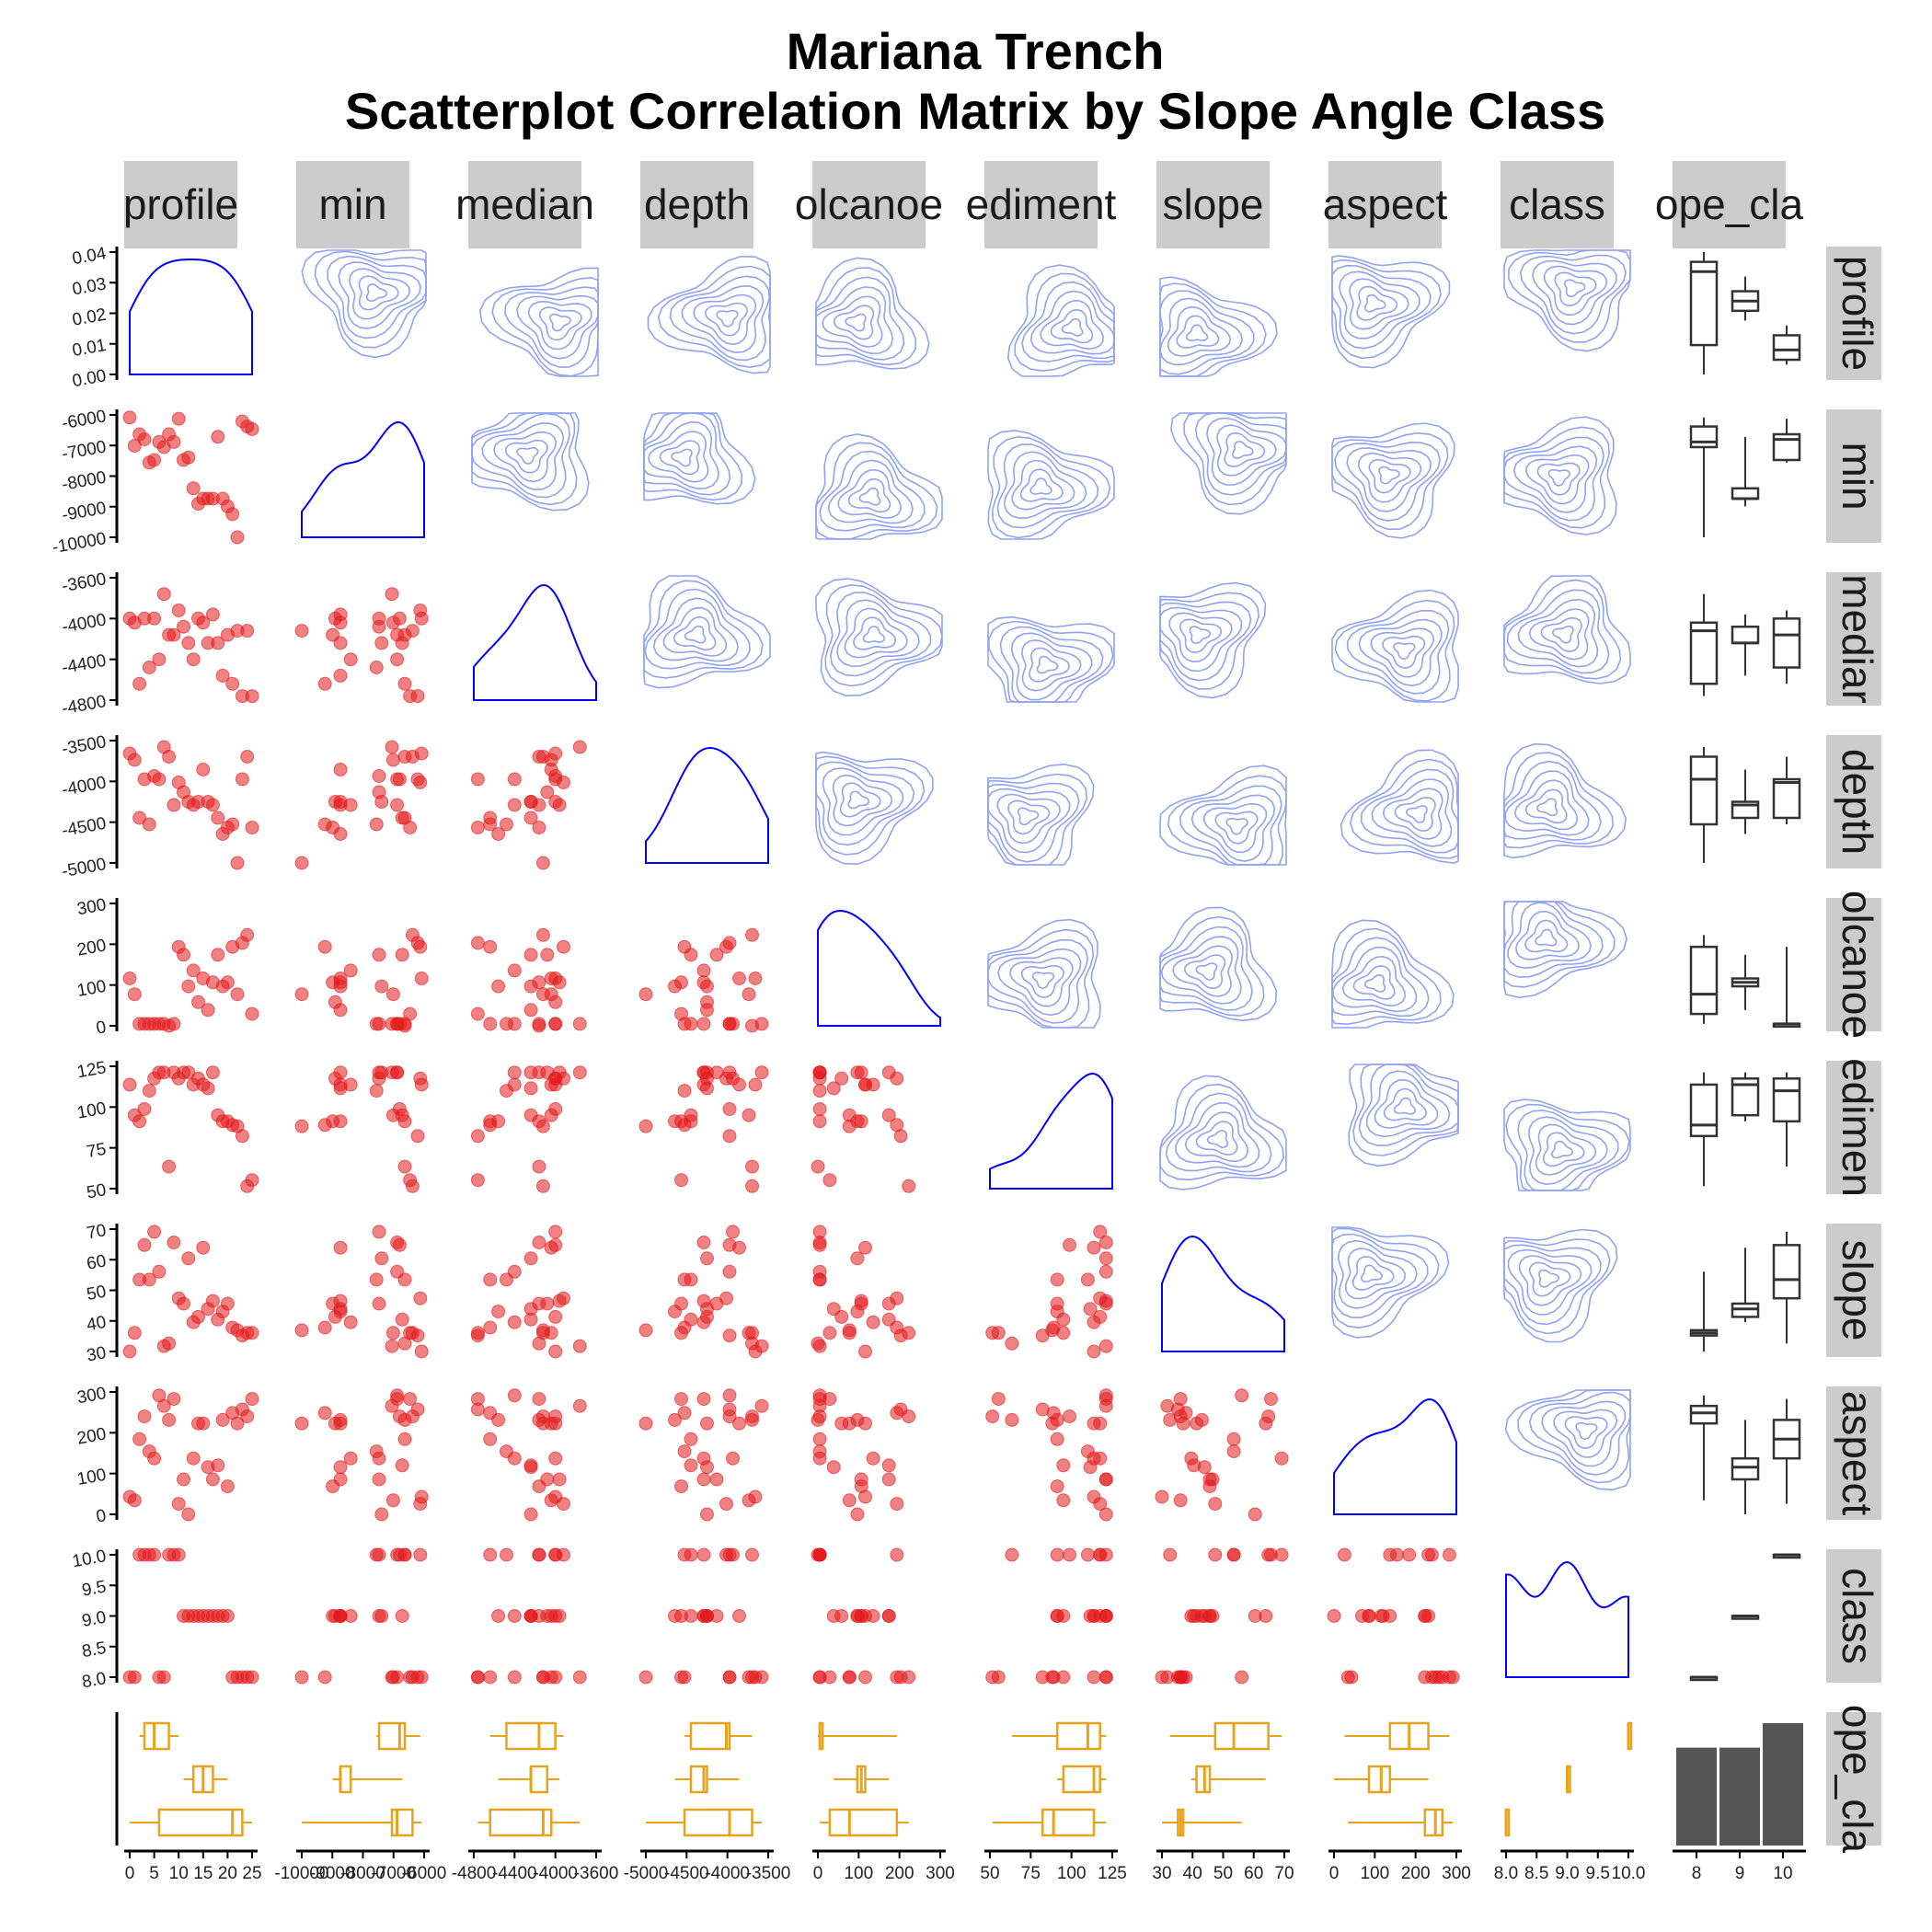 The height and width of the screenshot is (1932, 1932). What do you see at coordinates (1857, 313) in the screenshot?
I see `strip-label: profile` at bounding box center [1857, 313].